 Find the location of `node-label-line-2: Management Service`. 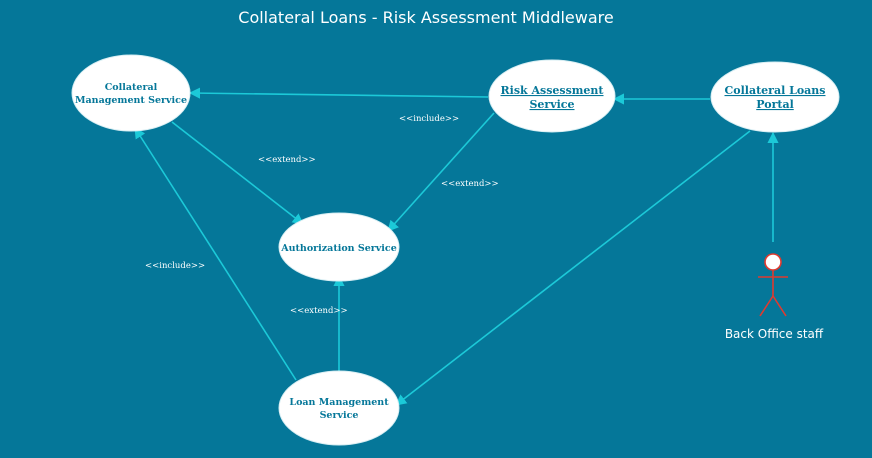

node-label-line-2: Management Service is located at coordinates (131, 100).